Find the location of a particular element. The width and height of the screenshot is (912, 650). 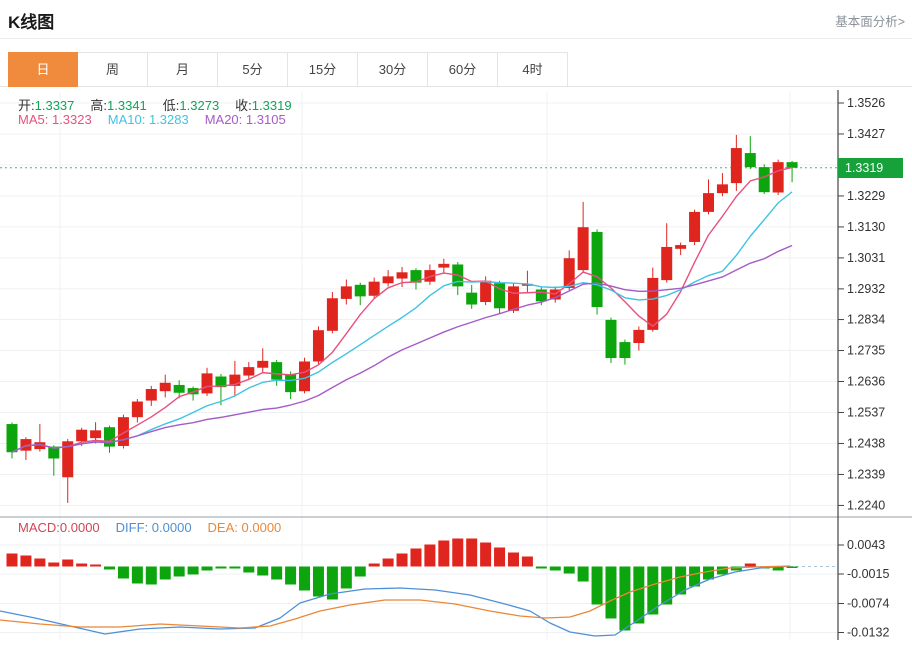

ma10-label: MA10: is located at coordinates (126, 119).